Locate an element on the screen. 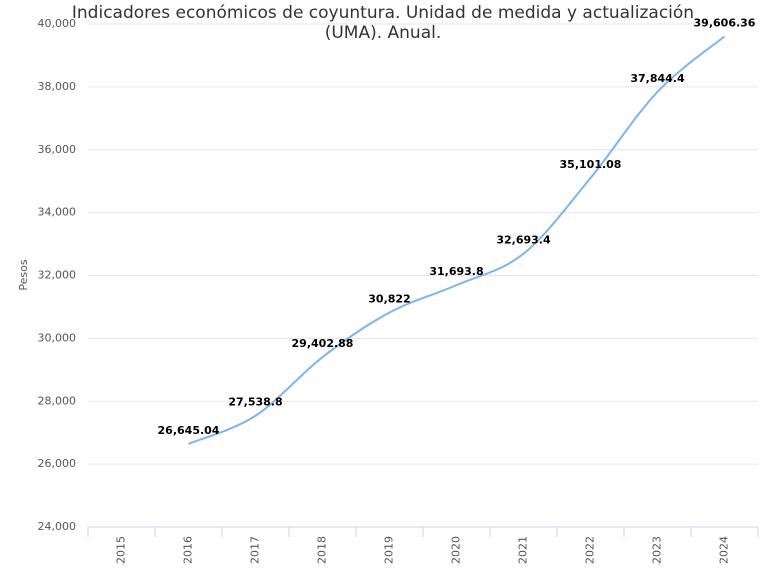 The image size is (768, 577). data-label: 31,693.8 is located at coordinates (456, 271).